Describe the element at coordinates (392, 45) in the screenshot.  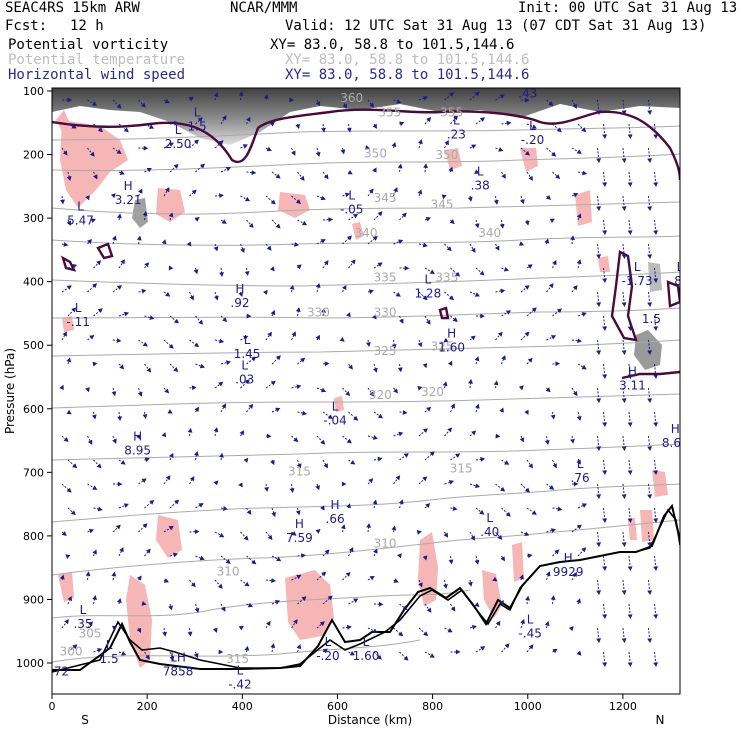
I see `field-pv-xy: XY= 83.0, 58.8 to 101.5,144.6` at that location.